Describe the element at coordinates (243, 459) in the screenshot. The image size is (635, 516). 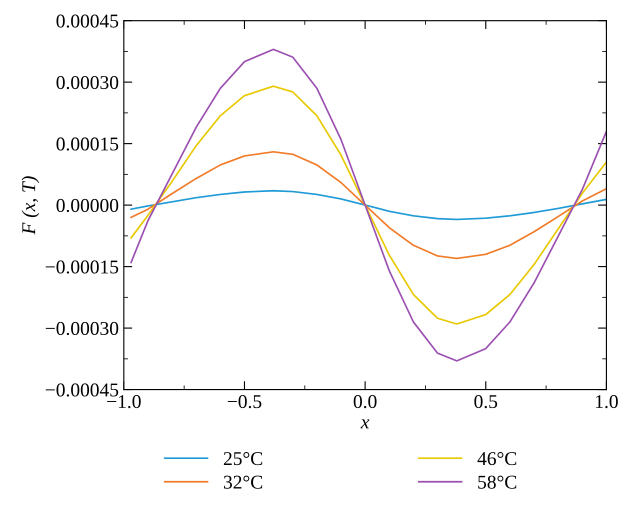
I see `legend-label: 25°C` at that location.